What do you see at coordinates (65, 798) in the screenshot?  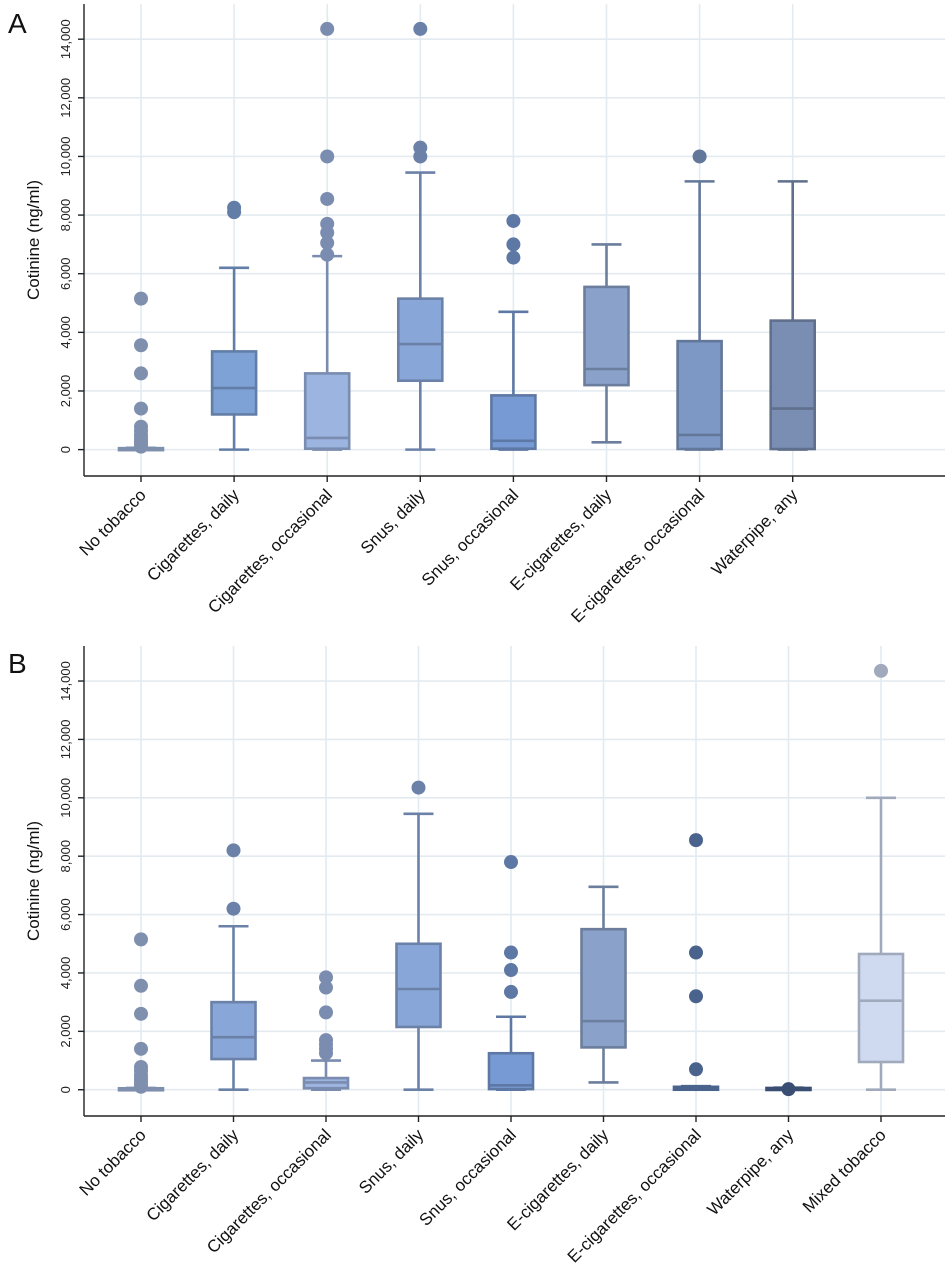 I see `y-tick-label: 10,000` at bounding box center [65, 798].